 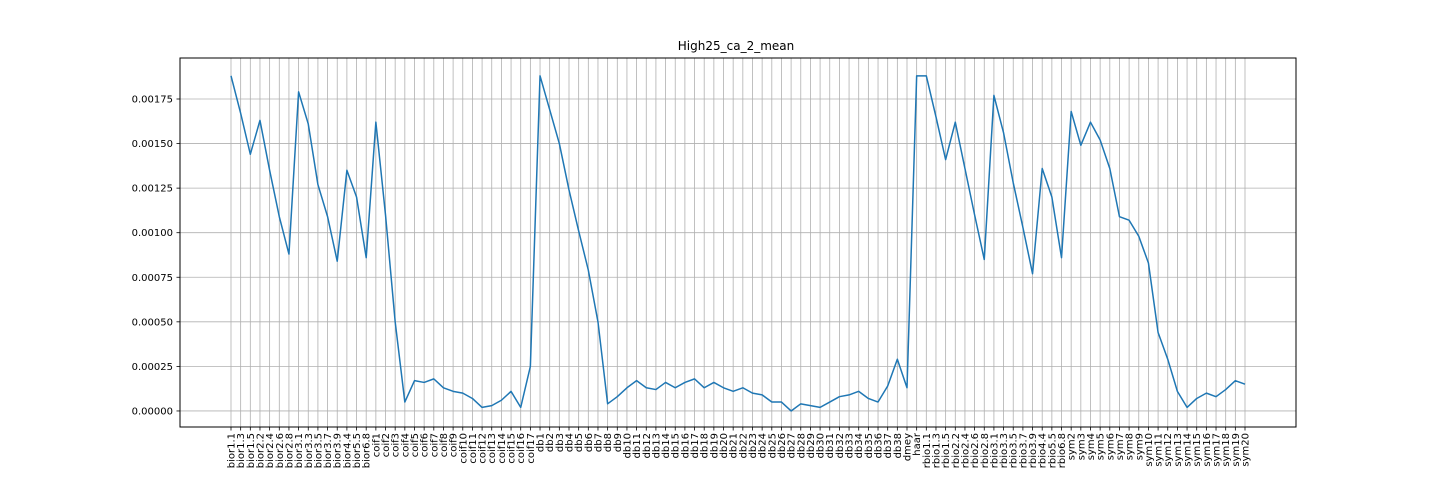 I want to click on x-tick-label: rbio5.5, so click(x=1052, y=450).